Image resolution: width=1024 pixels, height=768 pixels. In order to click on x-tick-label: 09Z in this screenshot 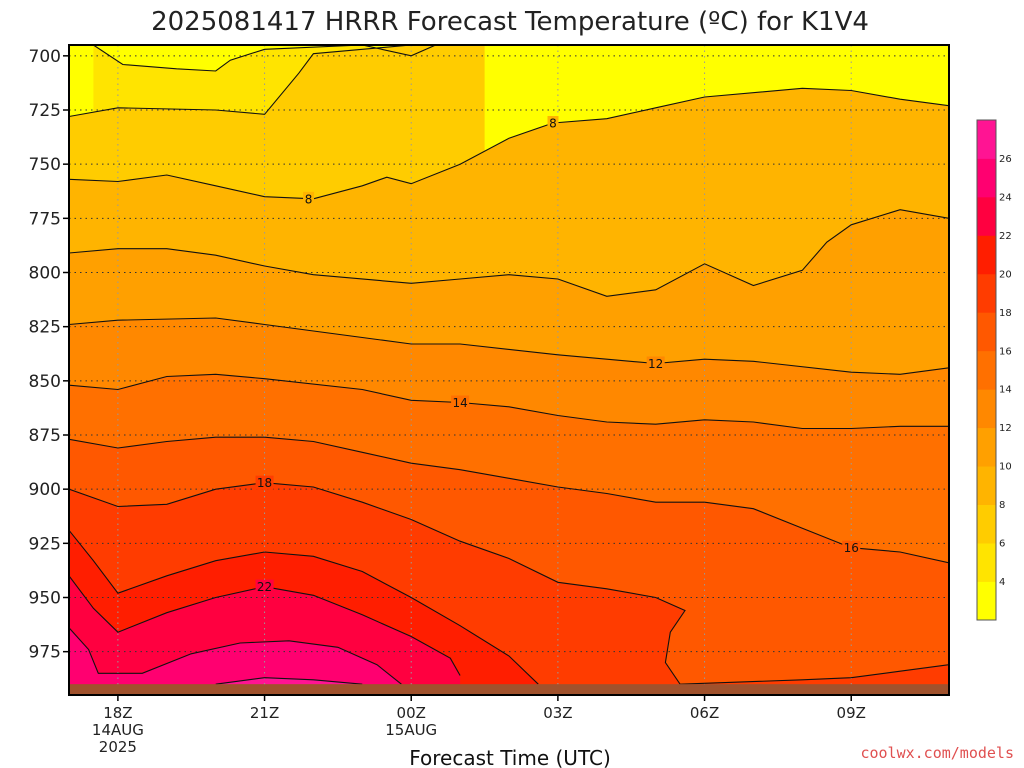, I will do `click(851, 713)`.